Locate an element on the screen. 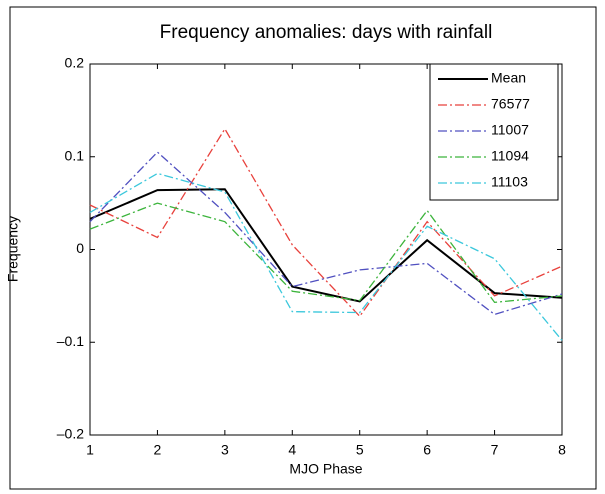 The width and height of the screenshot is (605, 494). y-tick-label: 0 is located at coordinates (80, 248).